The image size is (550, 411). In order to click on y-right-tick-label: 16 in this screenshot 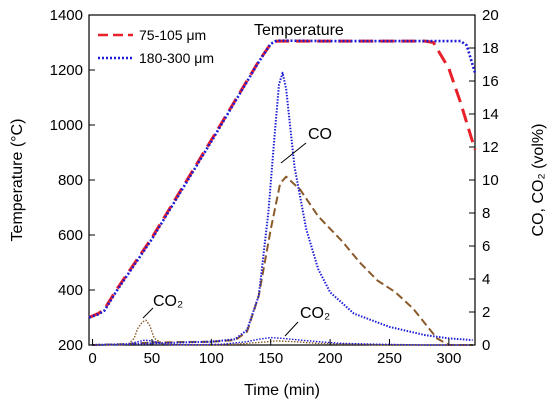, I will do `click(490, 81)`.